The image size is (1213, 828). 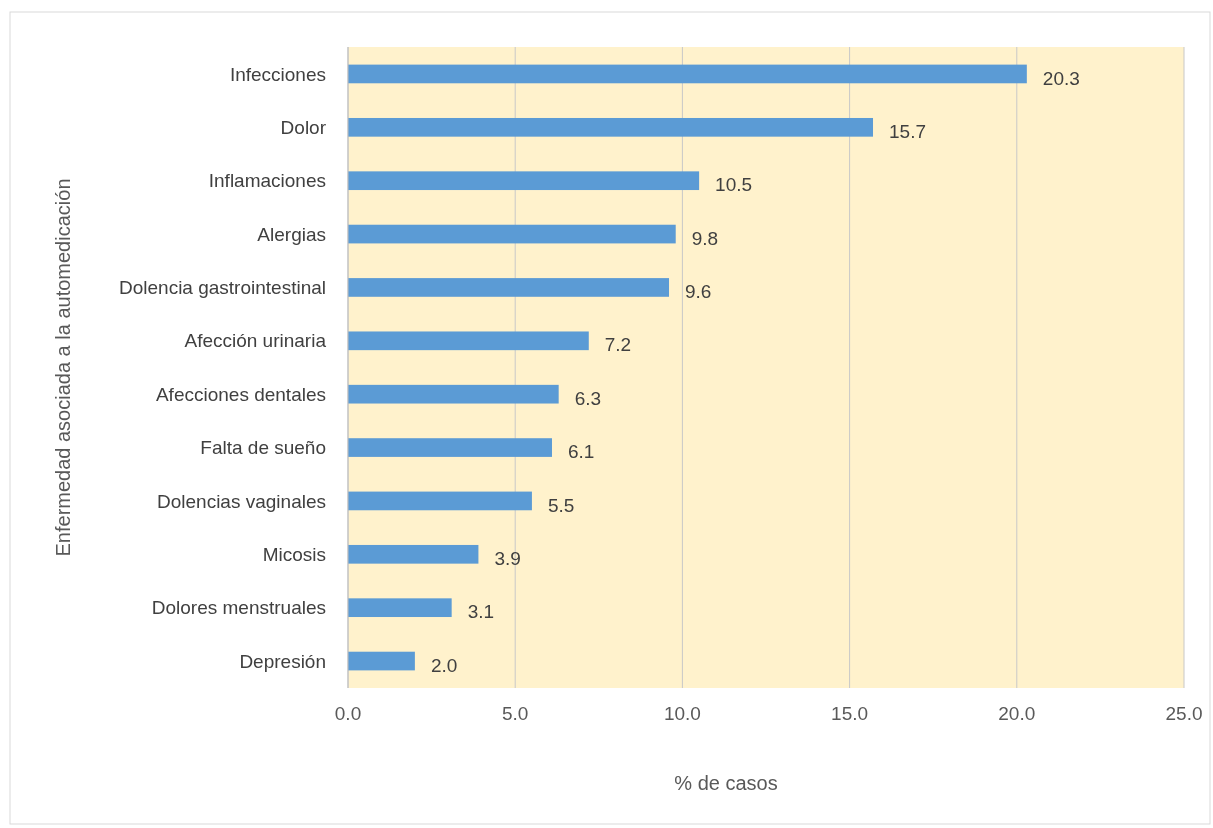 I want to click on data-label: 9.6, so click(x=698, y=292).